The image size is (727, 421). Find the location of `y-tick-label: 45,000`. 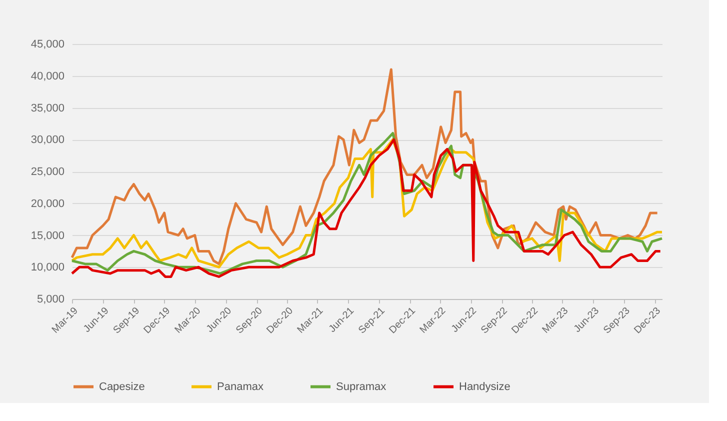

y-tick-label: 45,000 is located at coordinates (47, 44).